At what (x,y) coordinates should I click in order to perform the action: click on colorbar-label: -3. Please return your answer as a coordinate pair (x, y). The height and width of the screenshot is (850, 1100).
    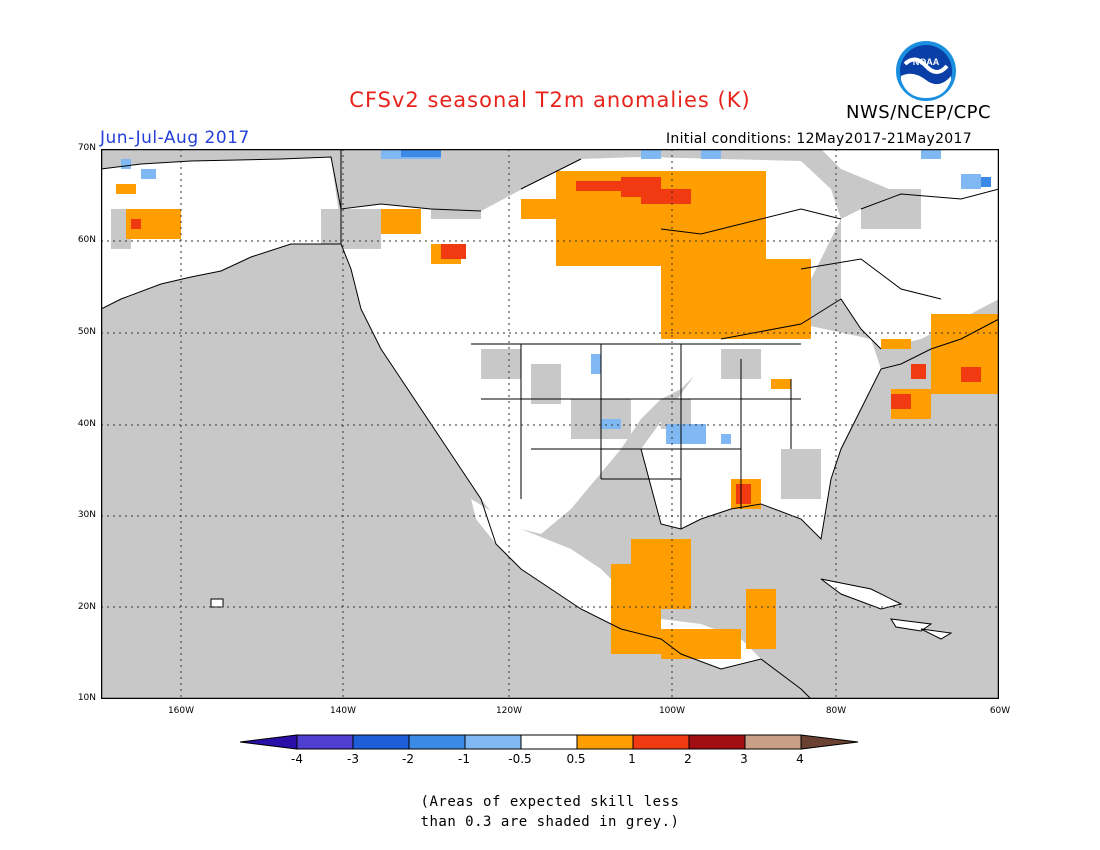
    Looking at the image, I should click on (353, 759).